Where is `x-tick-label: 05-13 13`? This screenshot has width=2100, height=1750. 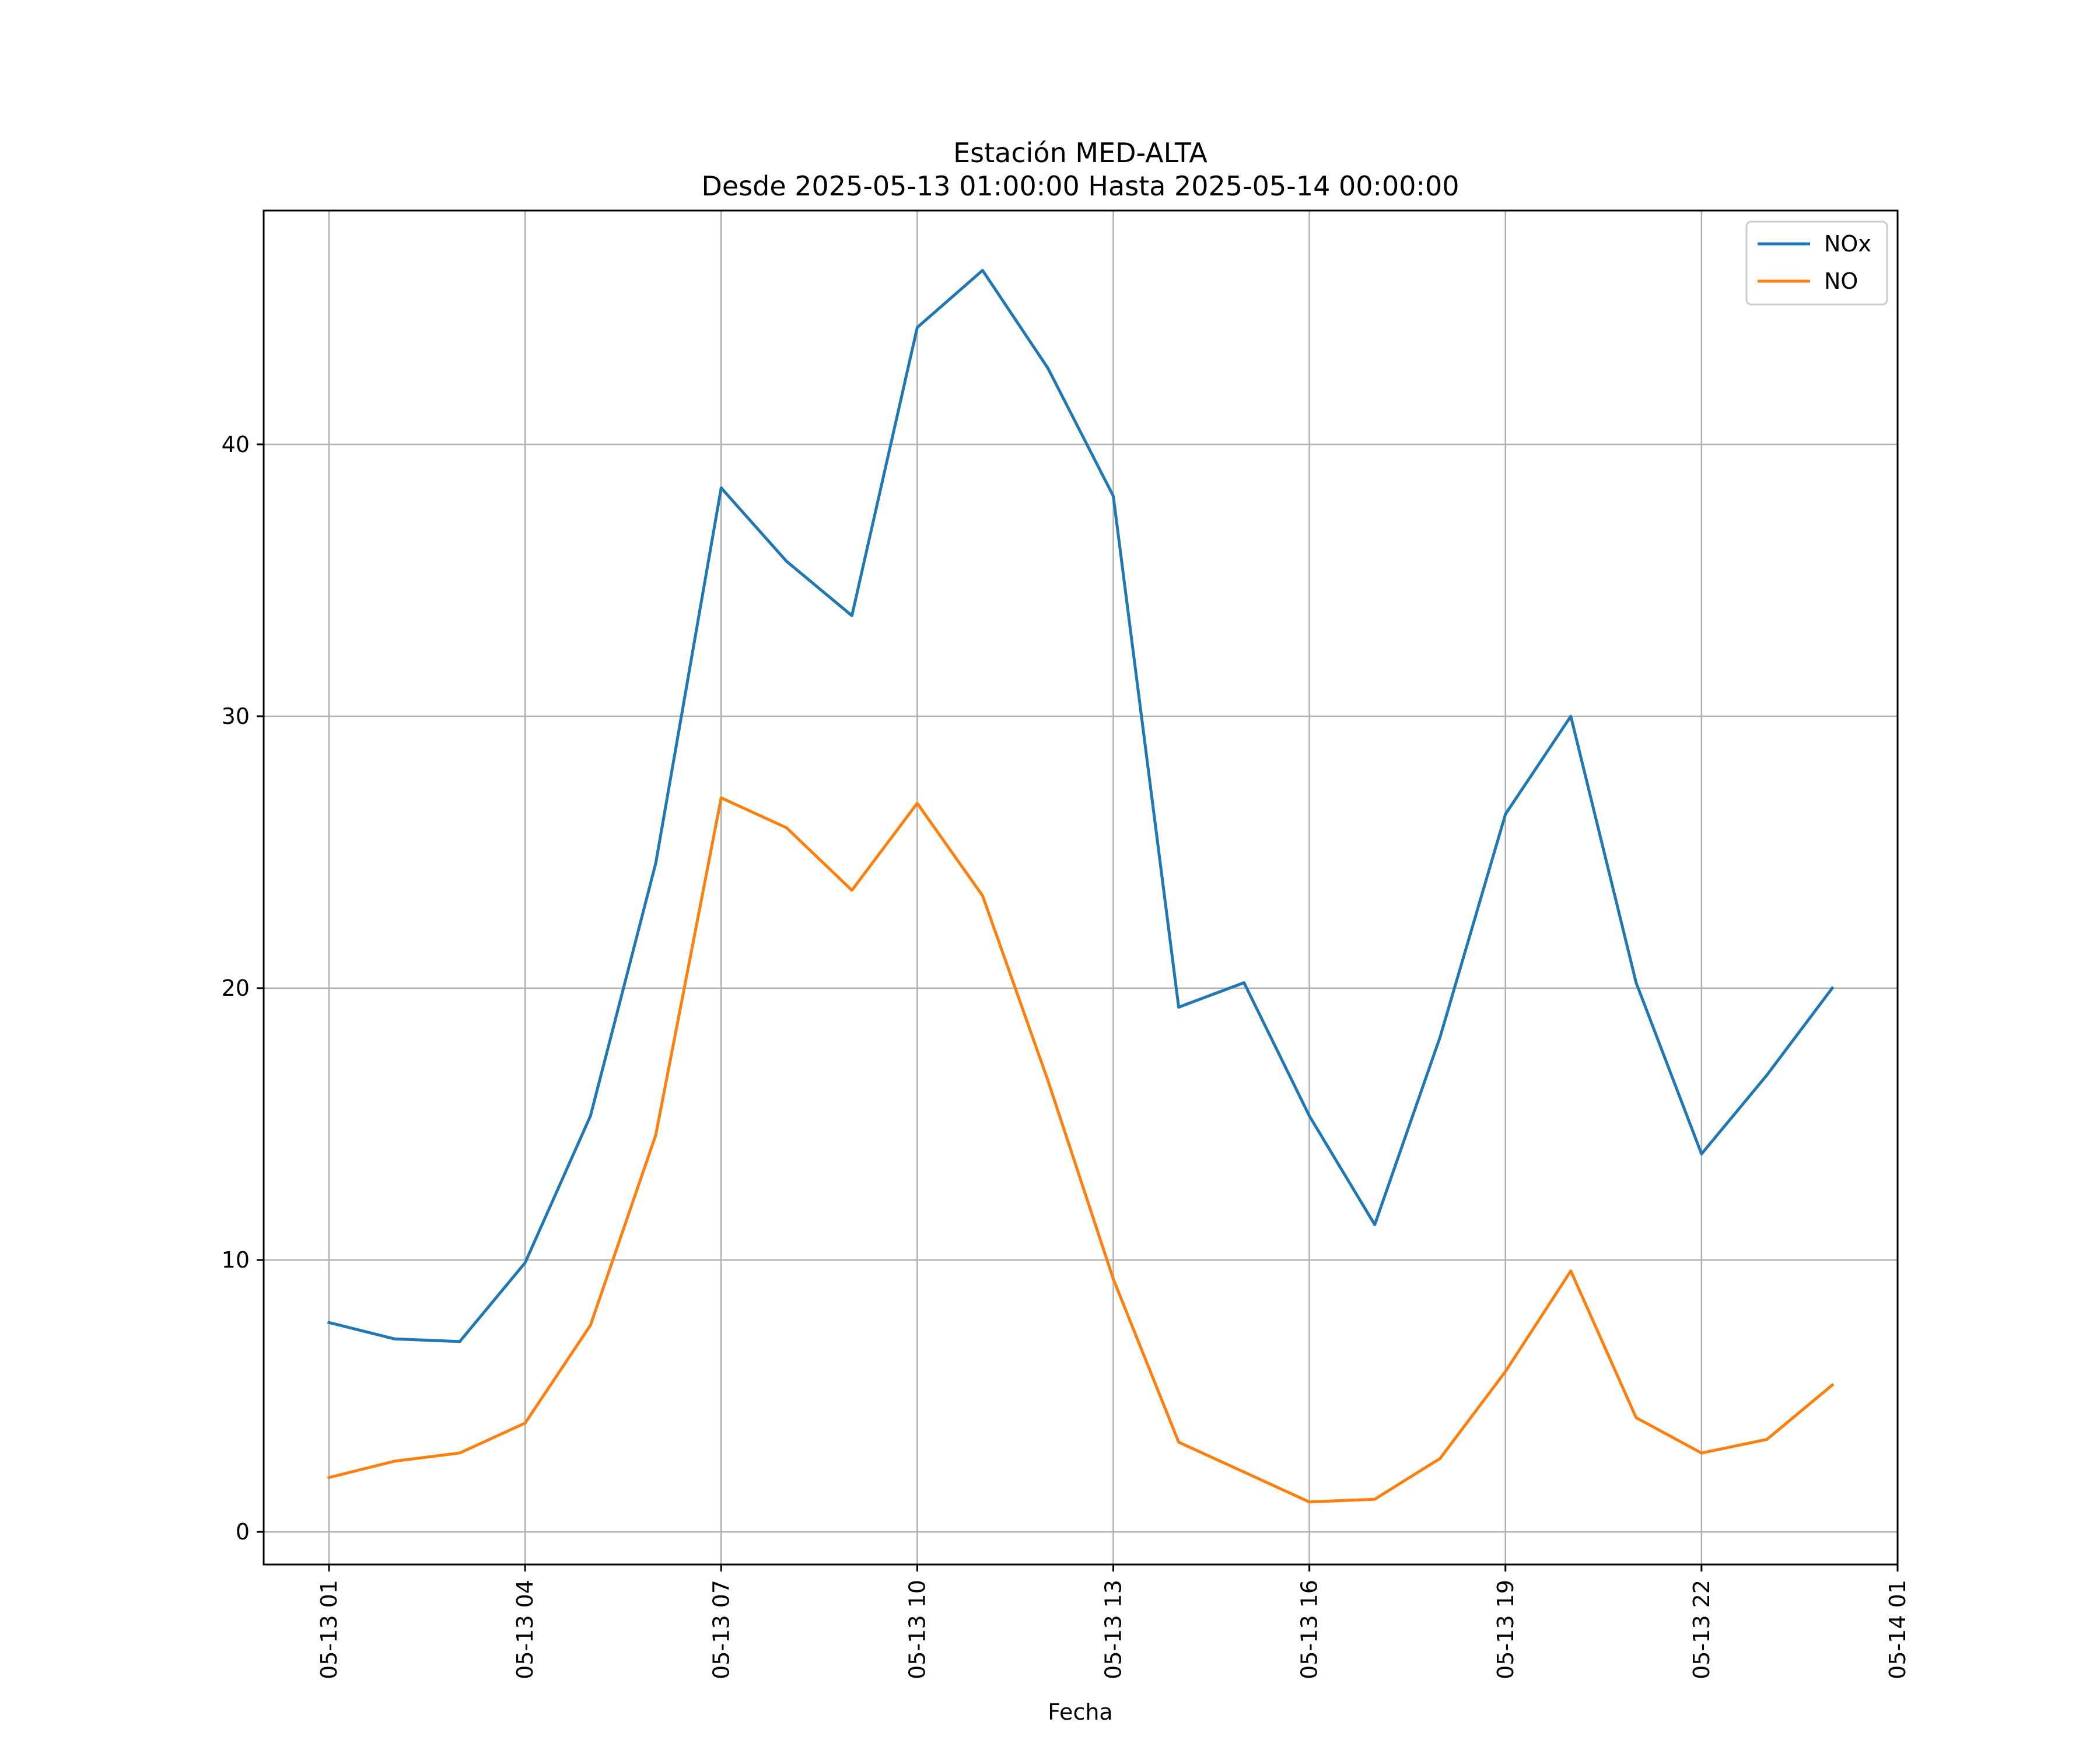 x-tick-label: 05-13 13 is located at coordinates (1113, 1629).